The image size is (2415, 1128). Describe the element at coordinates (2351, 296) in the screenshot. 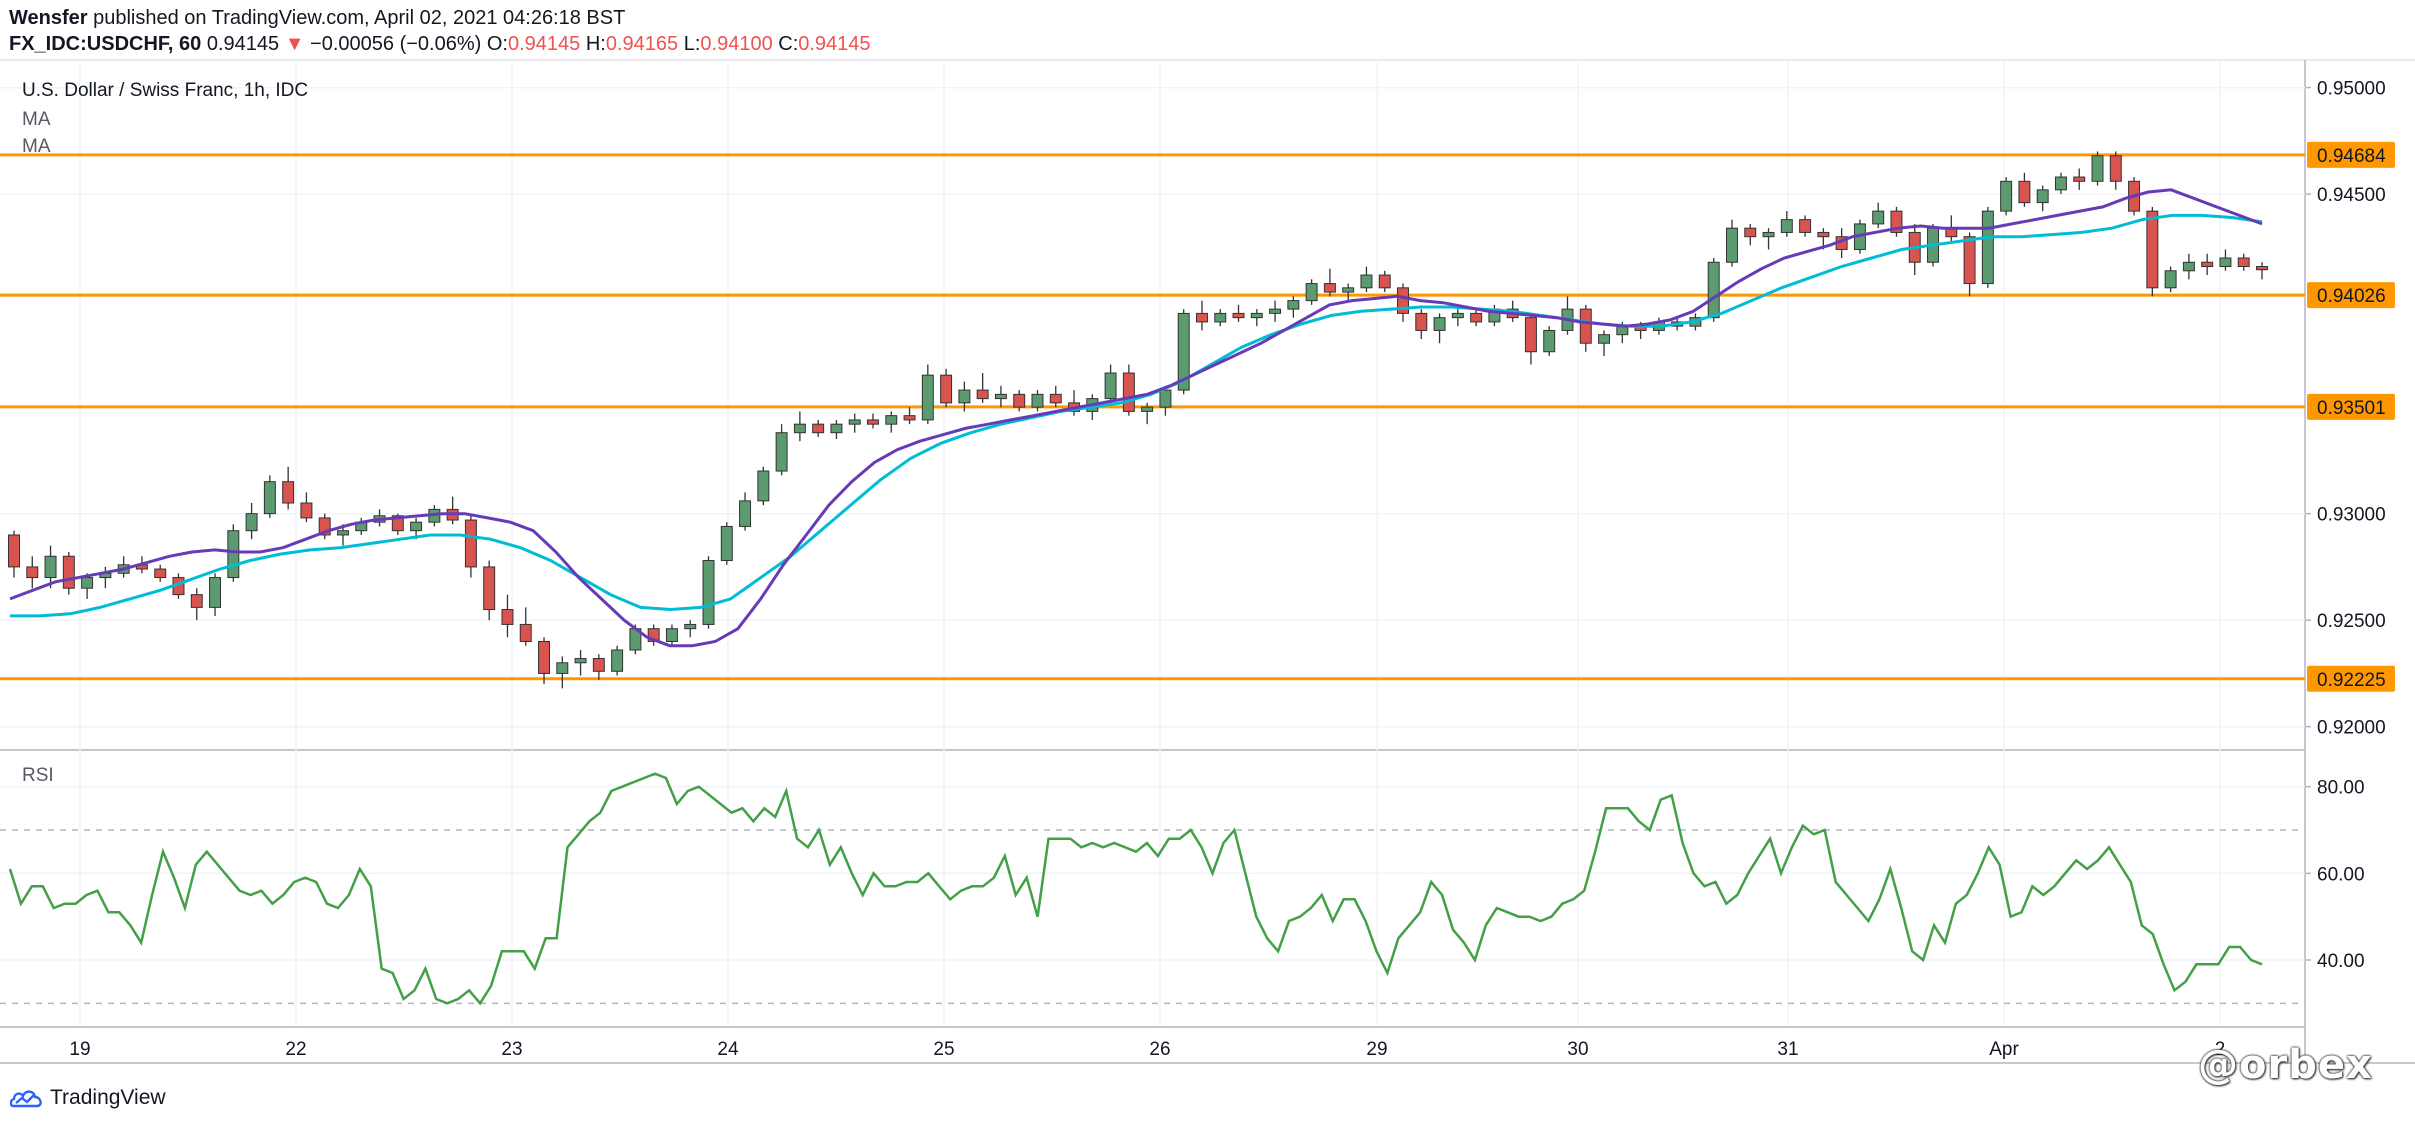

I see `level-price-label: 0.94026` at that location.